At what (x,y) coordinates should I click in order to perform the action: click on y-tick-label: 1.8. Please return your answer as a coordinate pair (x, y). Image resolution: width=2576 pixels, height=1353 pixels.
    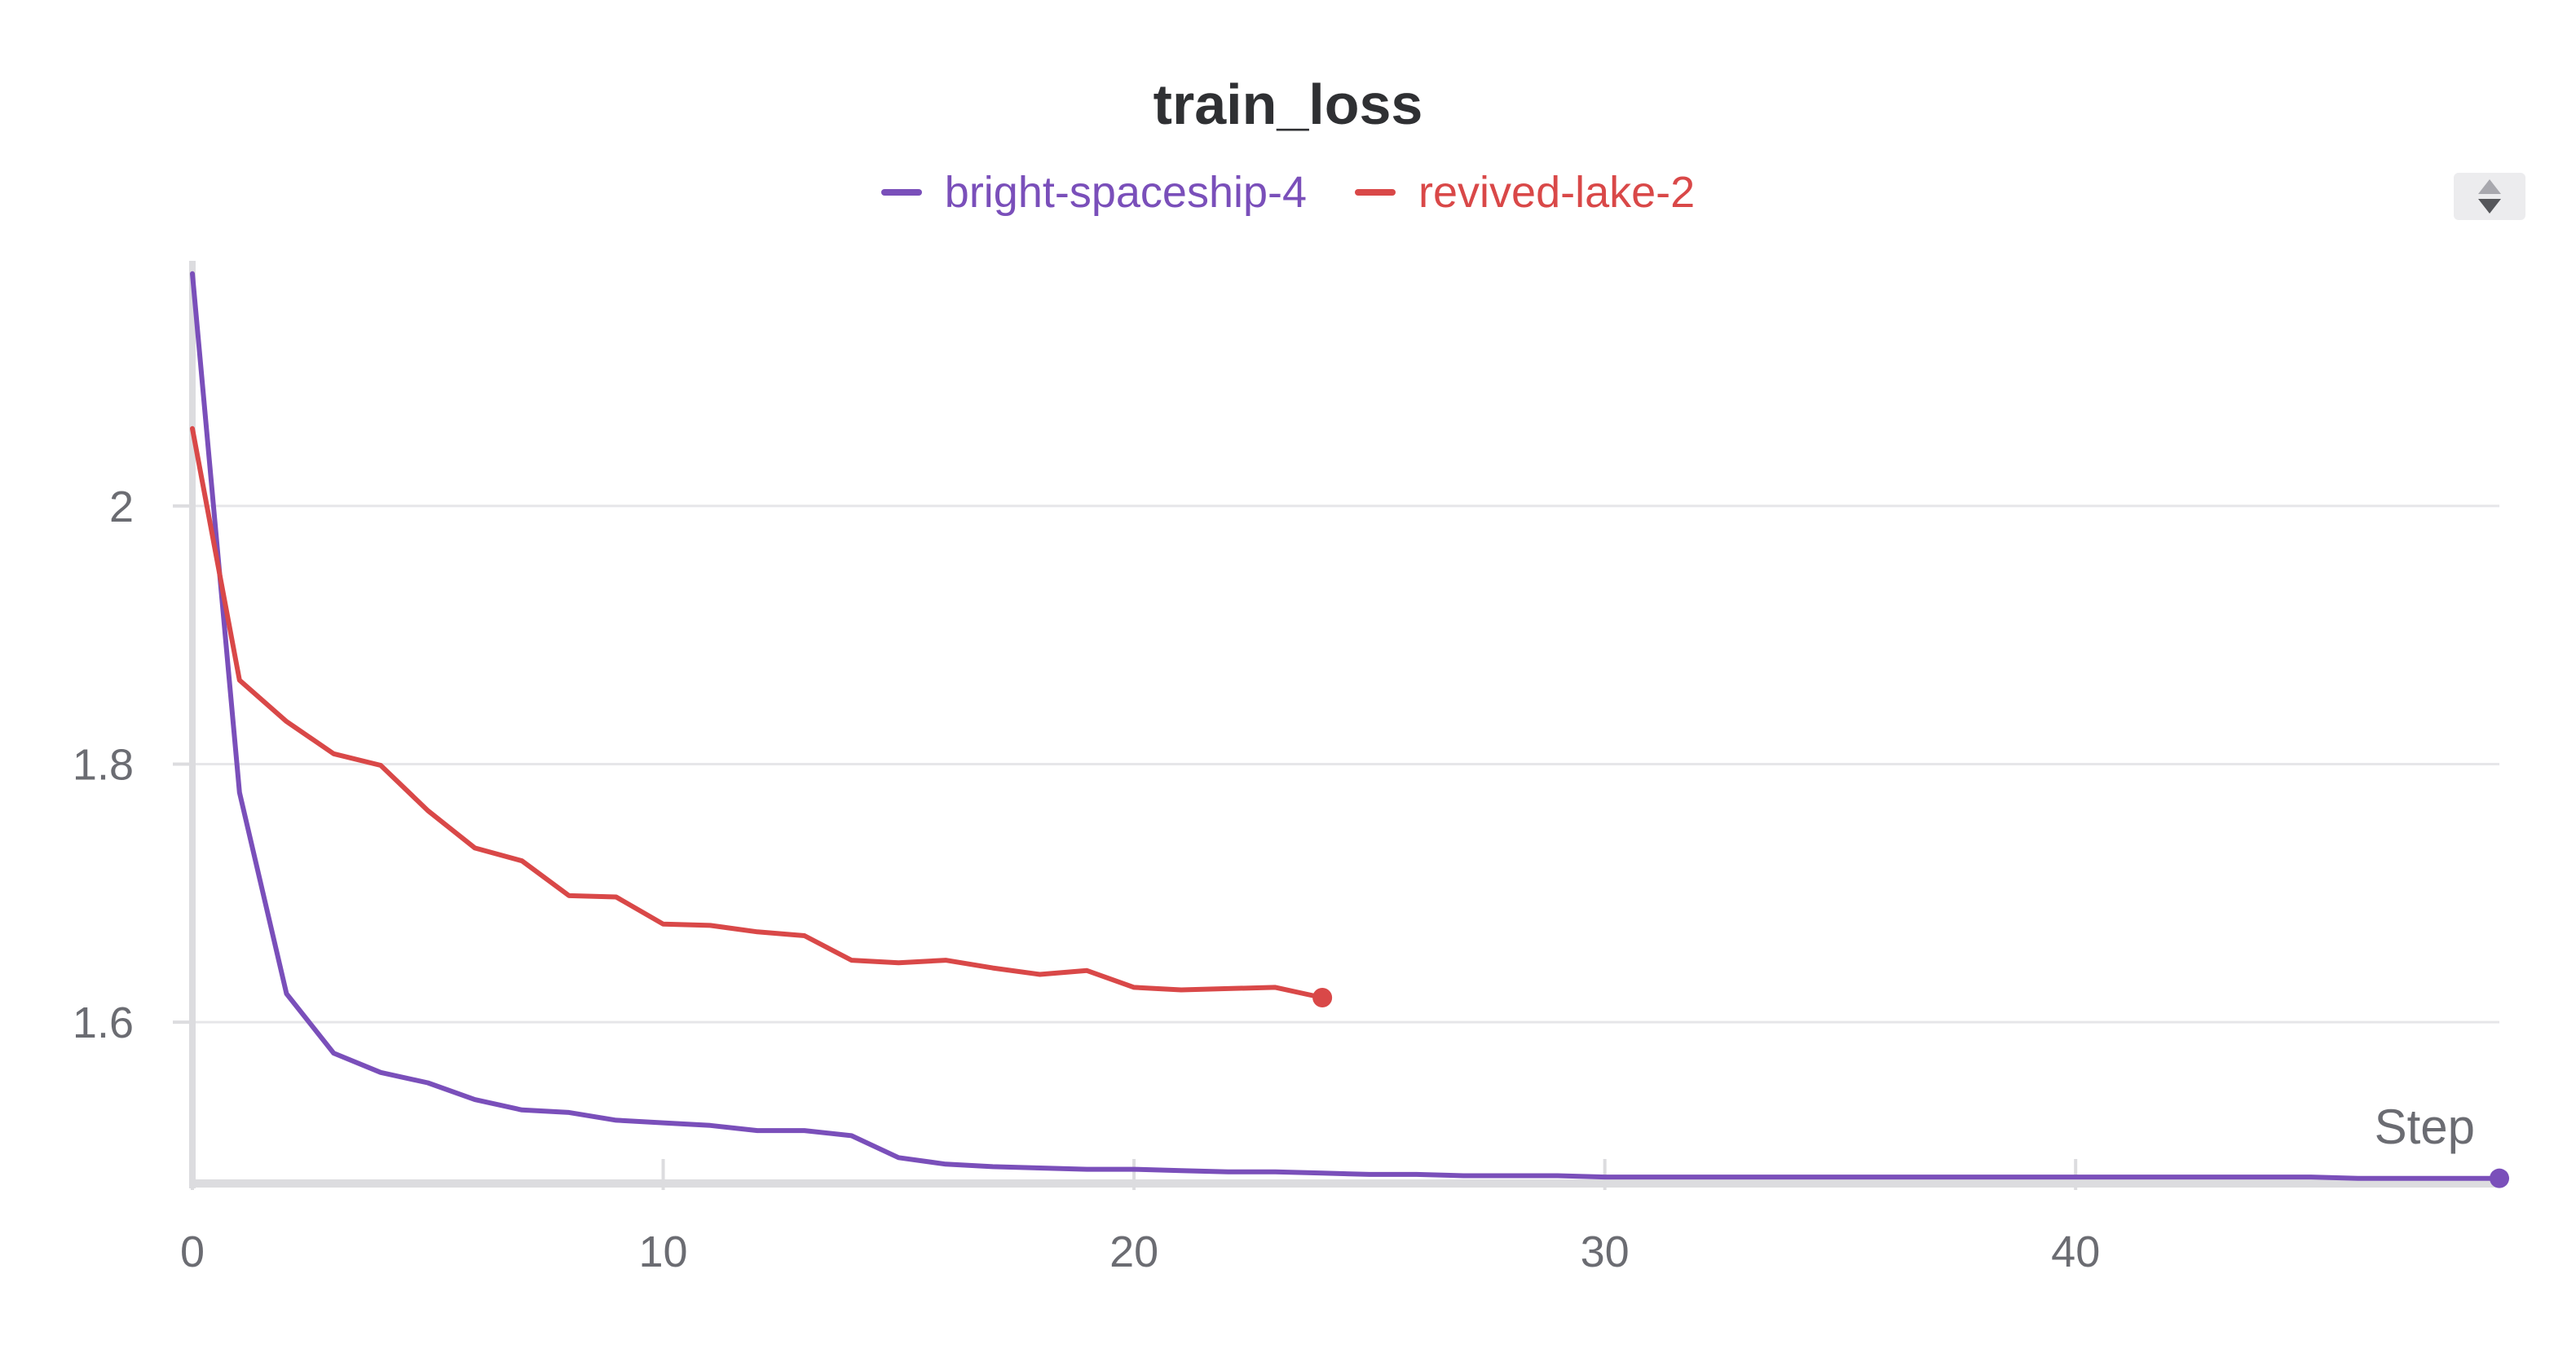
    Looking at the image, I should click on (103, 764).